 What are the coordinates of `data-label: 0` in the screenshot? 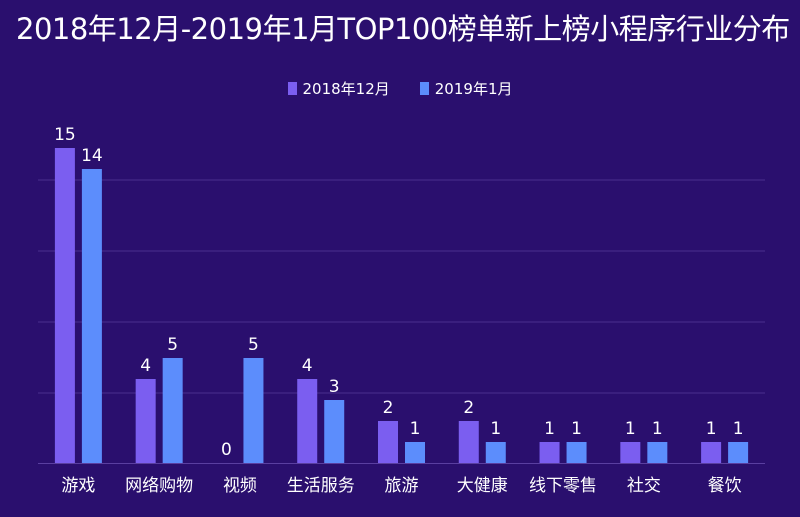 It's located at (226, 450).